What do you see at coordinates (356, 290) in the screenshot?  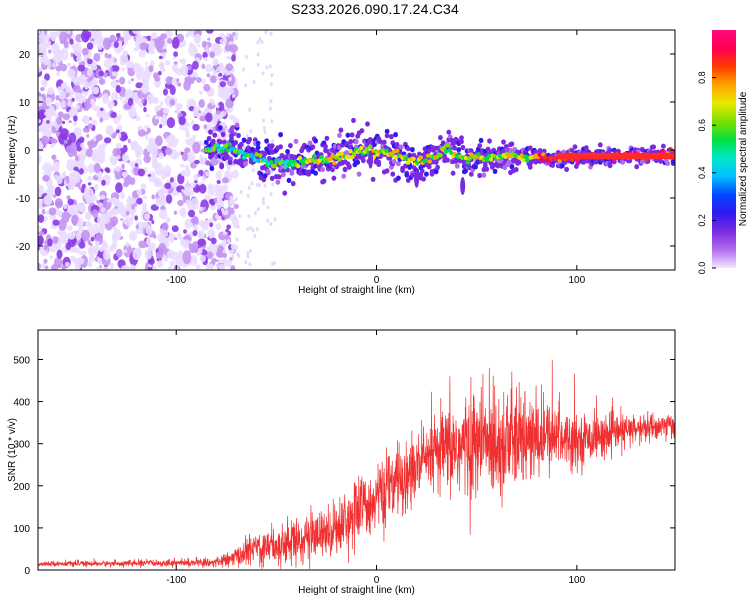 I see `heatmap-xlabel: Height of straight line (km)` at bounding box center [356, 290].